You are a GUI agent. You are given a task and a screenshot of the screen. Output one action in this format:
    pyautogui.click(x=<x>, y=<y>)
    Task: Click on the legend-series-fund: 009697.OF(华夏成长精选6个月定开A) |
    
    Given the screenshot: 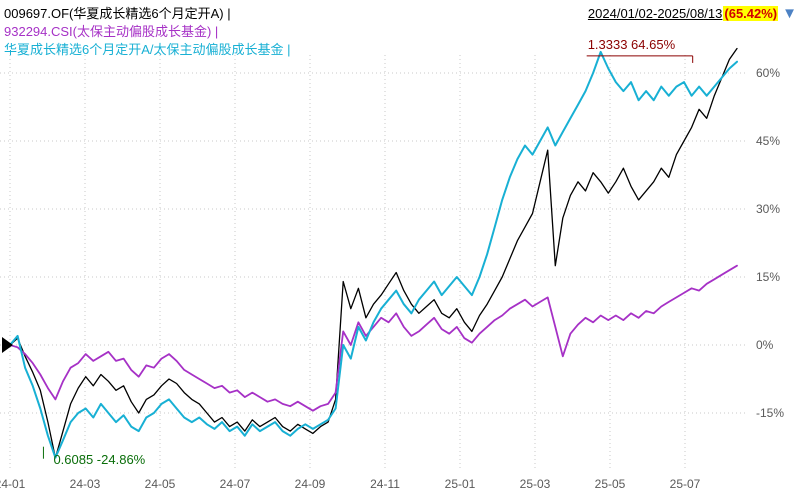 What is the action you would take?
    pyautogui.click(x=117, y=13)
    